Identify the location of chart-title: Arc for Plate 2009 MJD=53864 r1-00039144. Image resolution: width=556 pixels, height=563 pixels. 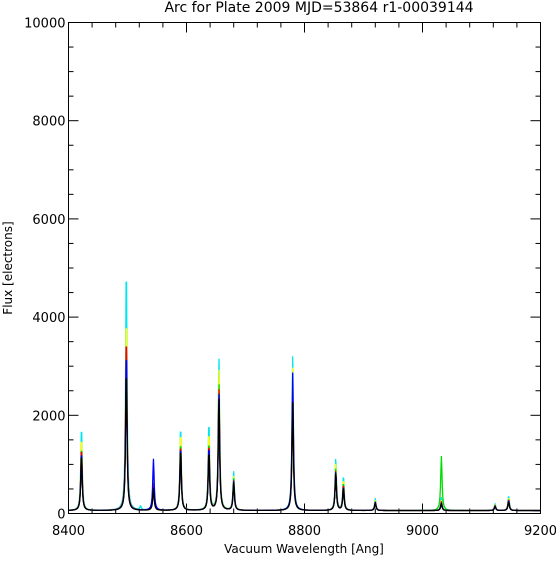
(318, 8).